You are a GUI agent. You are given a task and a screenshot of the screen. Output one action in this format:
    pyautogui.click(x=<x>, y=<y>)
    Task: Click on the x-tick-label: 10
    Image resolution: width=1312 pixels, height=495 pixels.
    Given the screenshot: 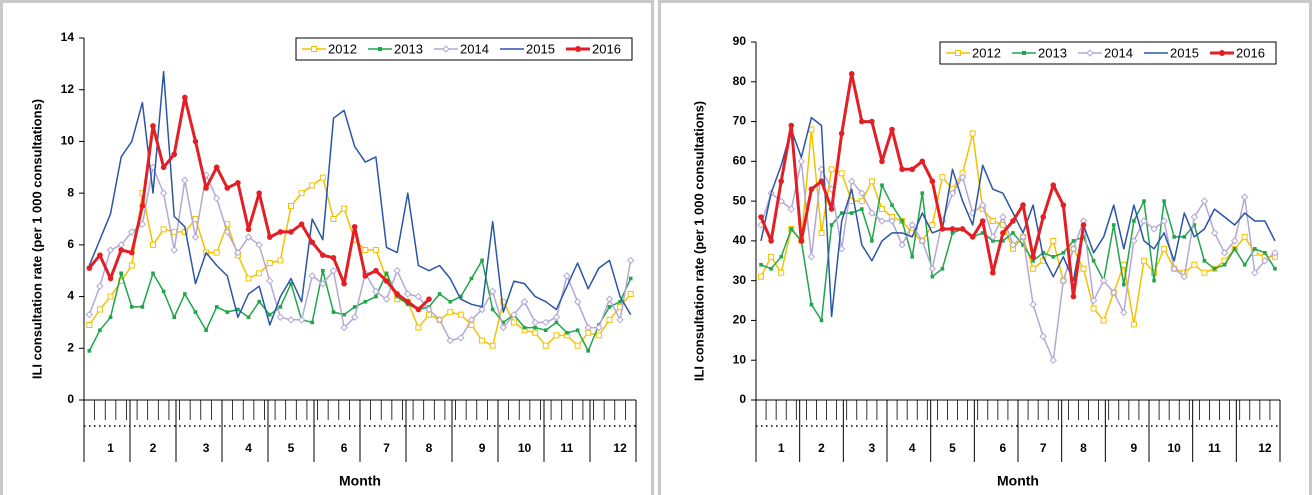 What is the action you would take?
    pyautogui.click(x=1175, y=448)
    